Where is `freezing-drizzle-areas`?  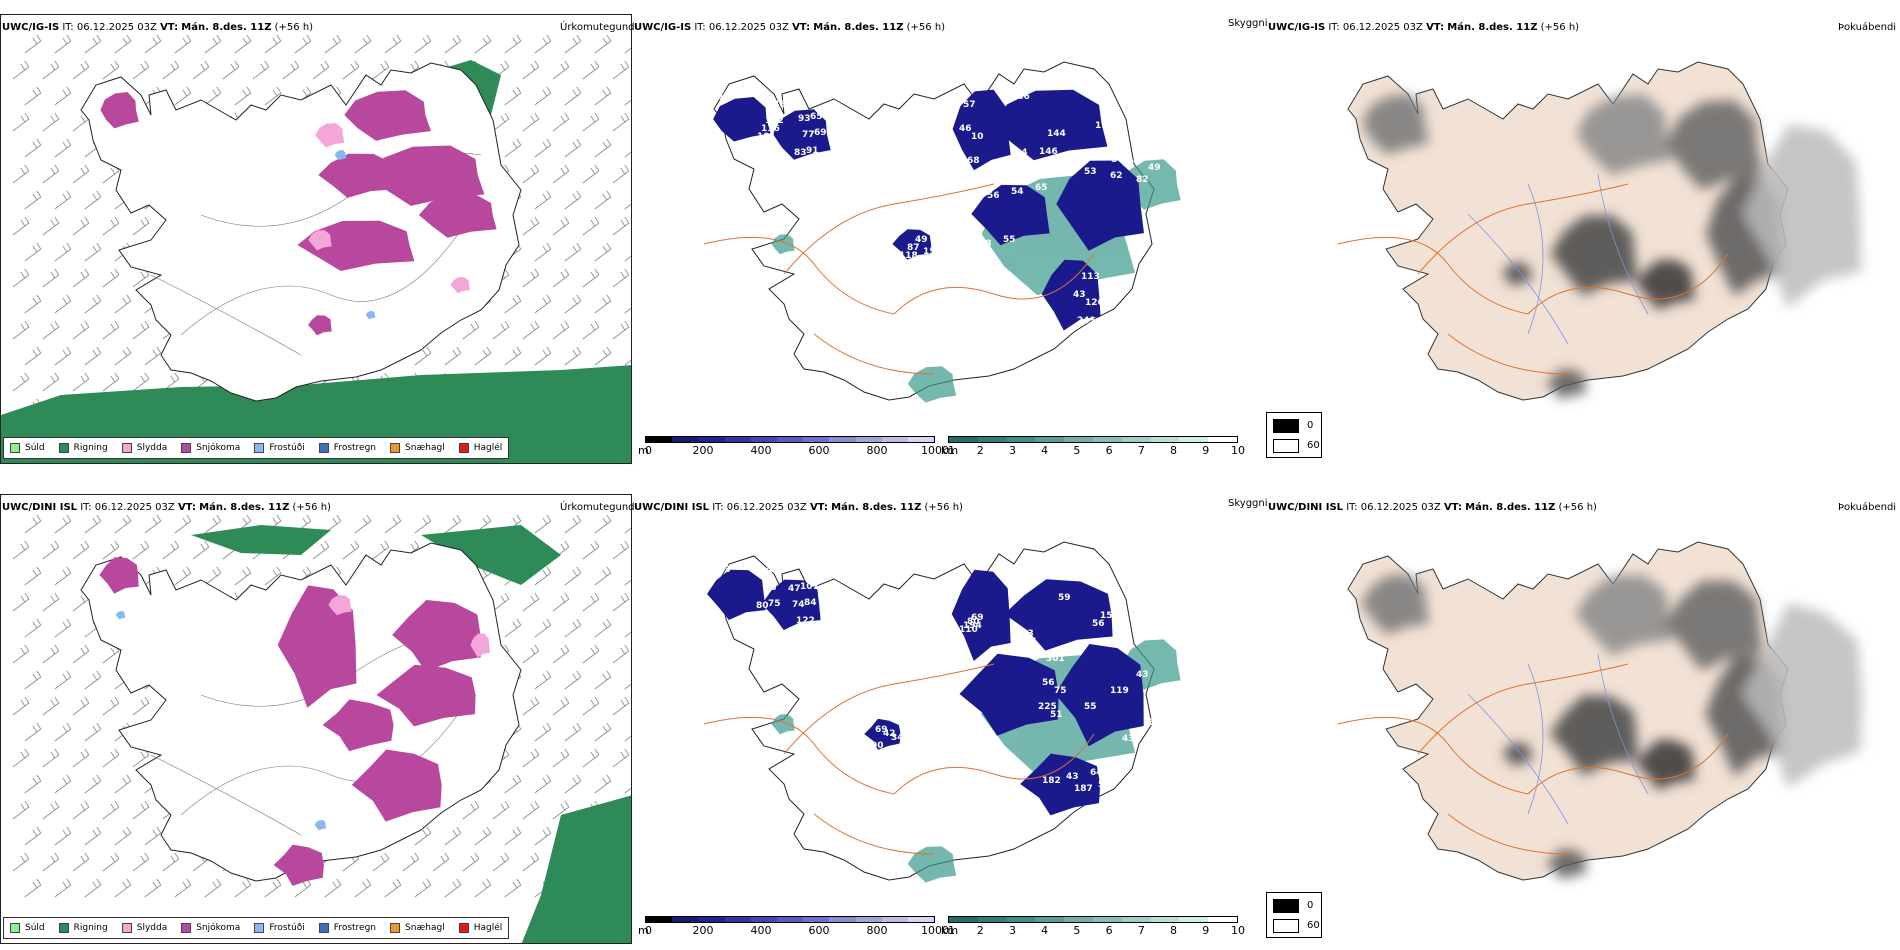
freezing-drizzle-areas is located at coordinates (221, 721).